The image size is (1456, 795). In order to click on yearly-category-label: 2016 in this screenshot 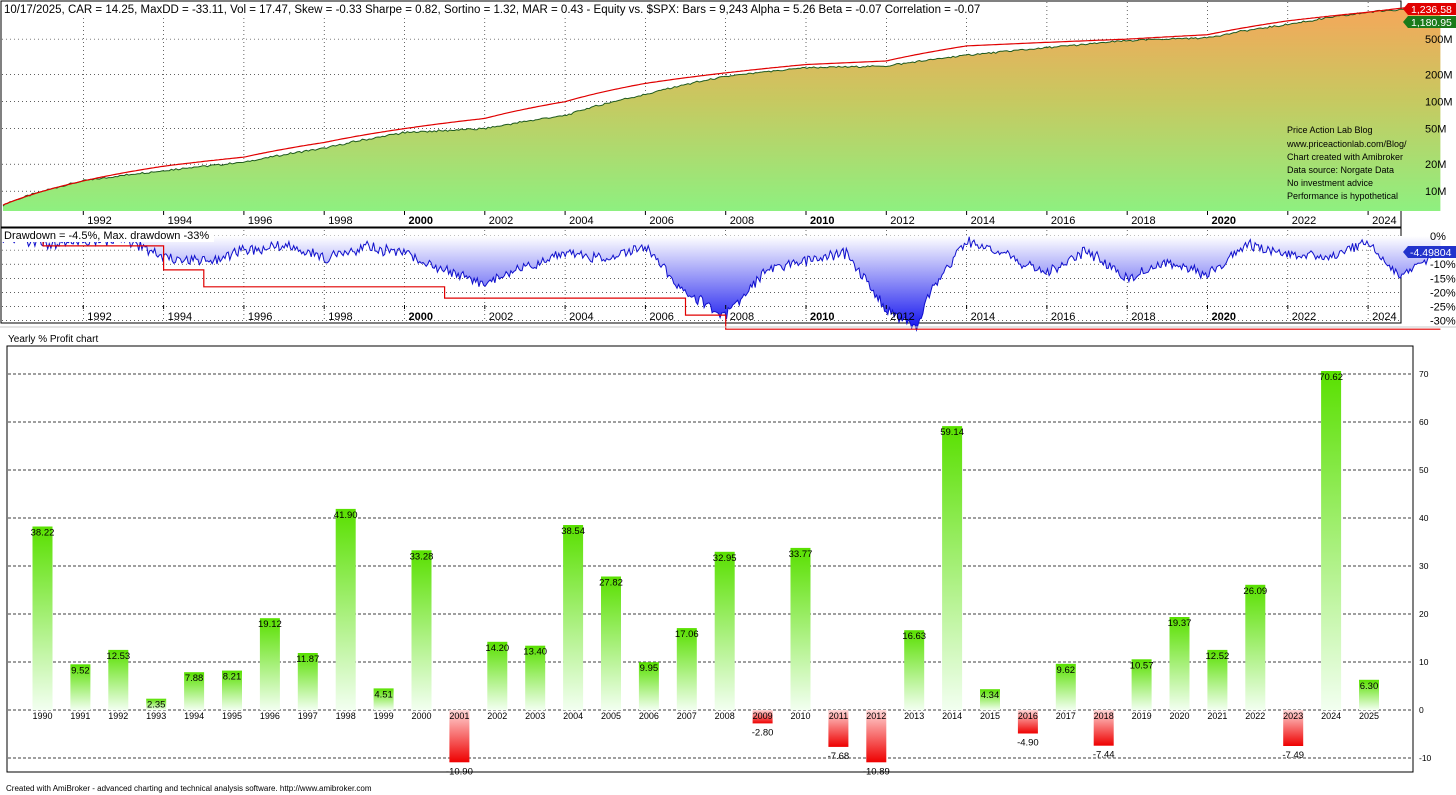, I will do `click(1028, 716)`.